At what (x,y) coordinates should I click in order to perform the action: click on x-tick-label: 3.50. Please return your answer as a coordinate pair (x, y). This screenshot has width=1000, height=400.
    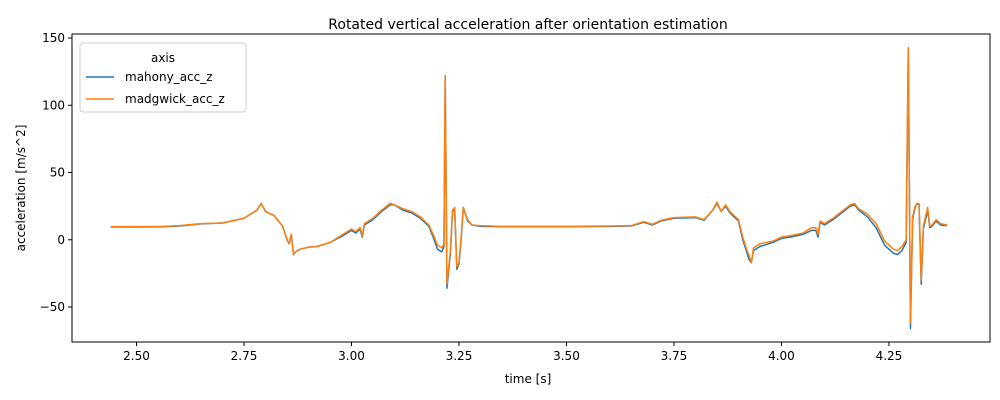
    Looking at the image, I should click on (566, 356).